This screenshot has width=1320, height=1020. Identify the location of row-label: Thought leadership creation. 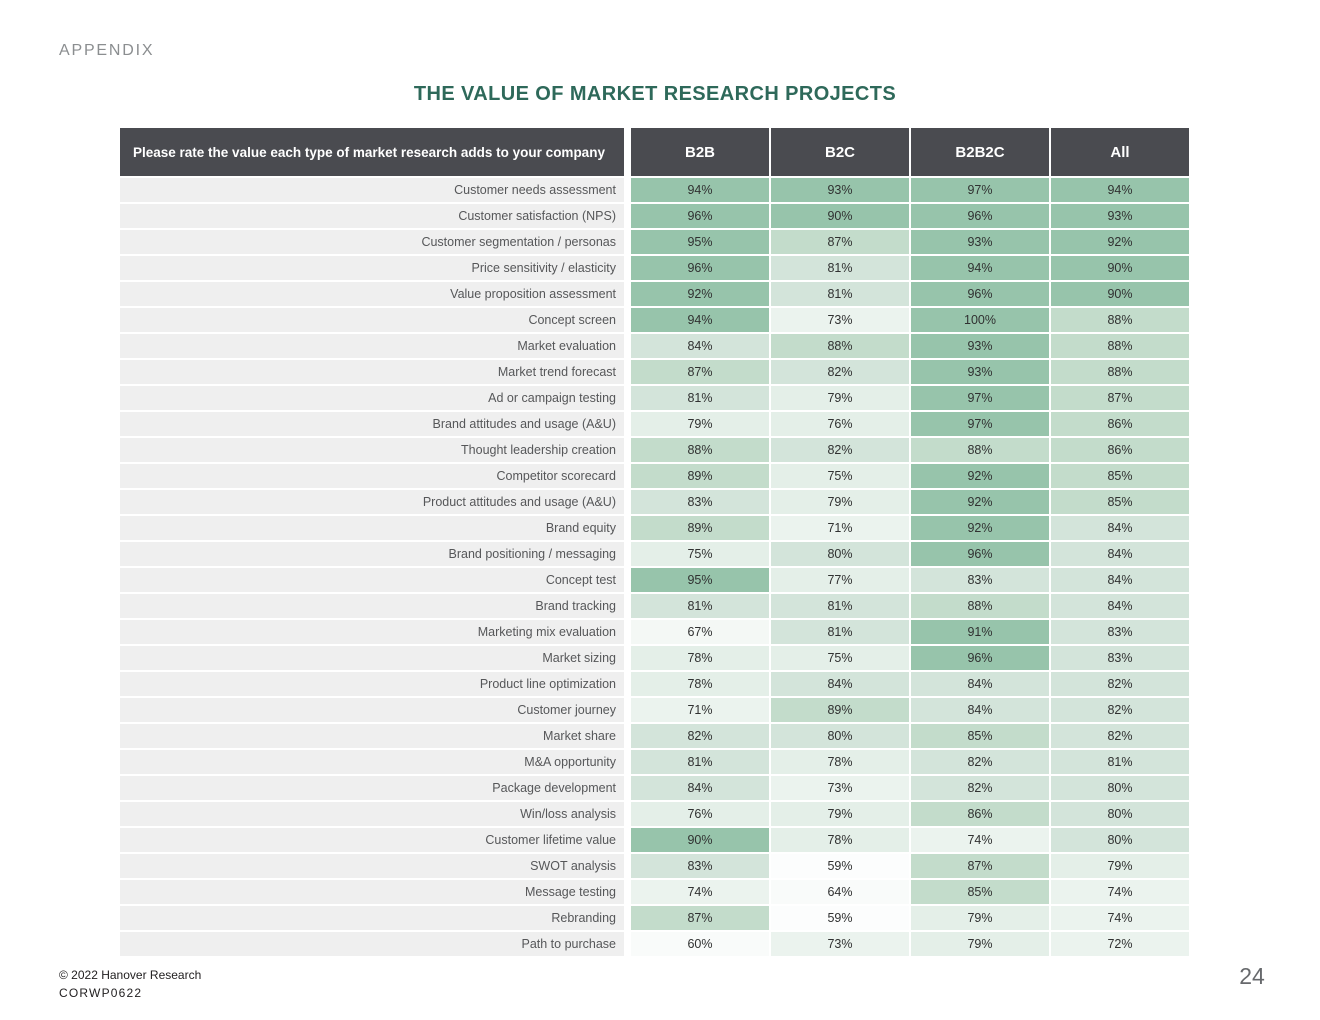
(374, 450).